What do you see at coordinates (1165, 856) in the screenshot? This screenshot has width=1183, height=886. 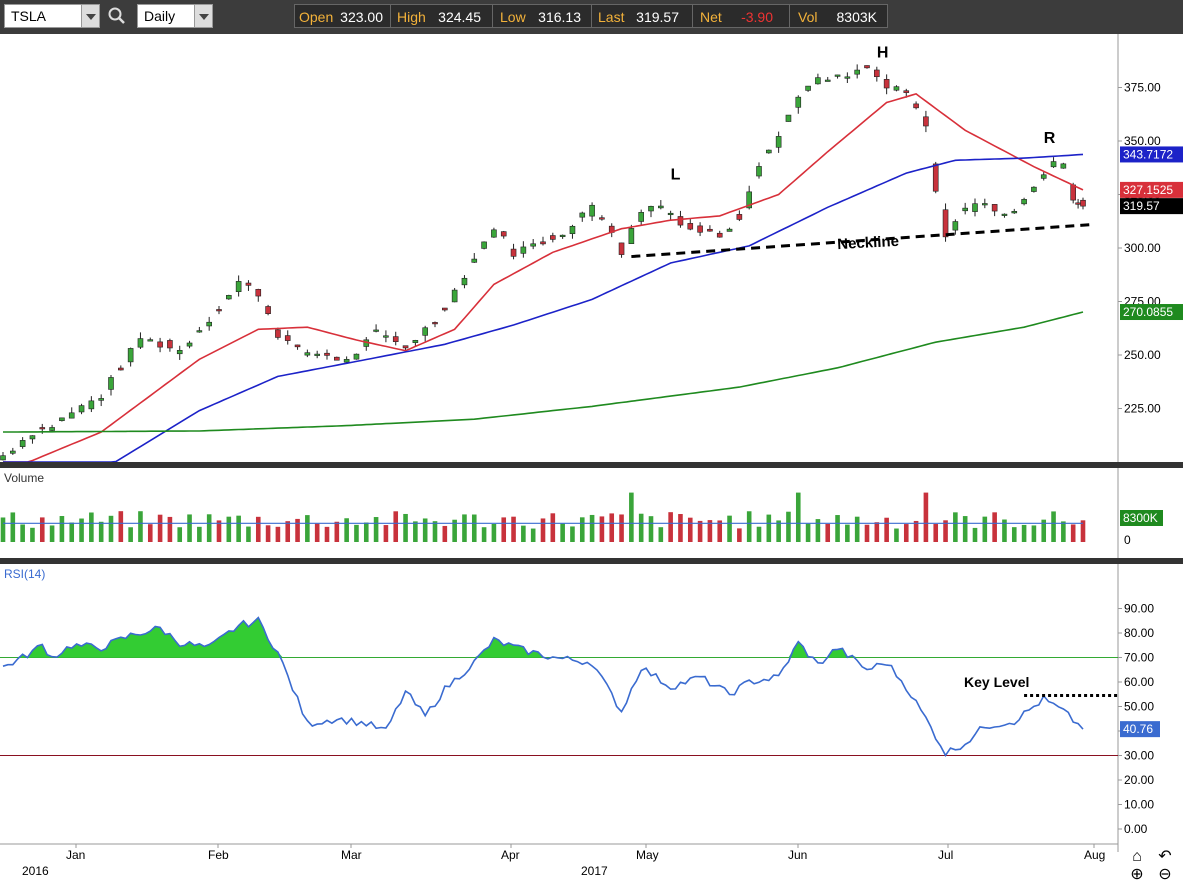 I see `undo-icon: ↶` at bounding box center [1165, 856].